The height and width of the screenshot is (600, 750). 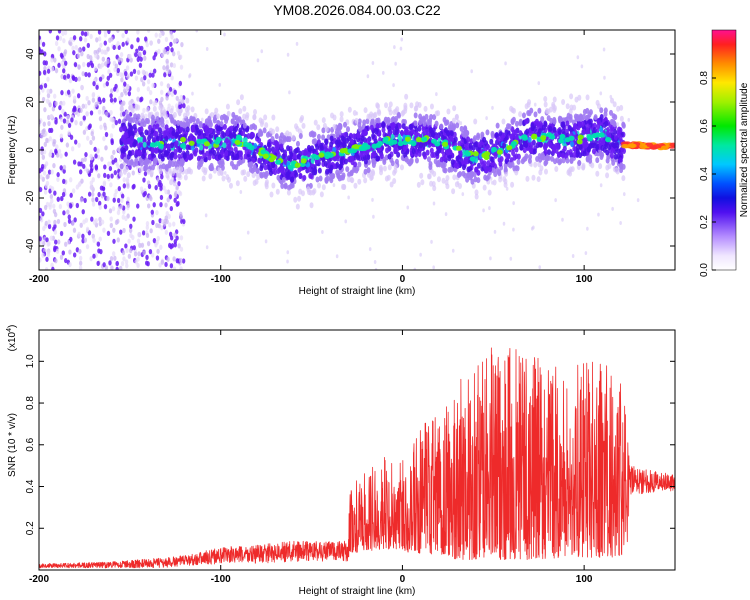 What do you see at coordinates (30, 361) in the screenshot?
I see `snr-y-tick-label: 1.0` at bounding box center [30, 361].